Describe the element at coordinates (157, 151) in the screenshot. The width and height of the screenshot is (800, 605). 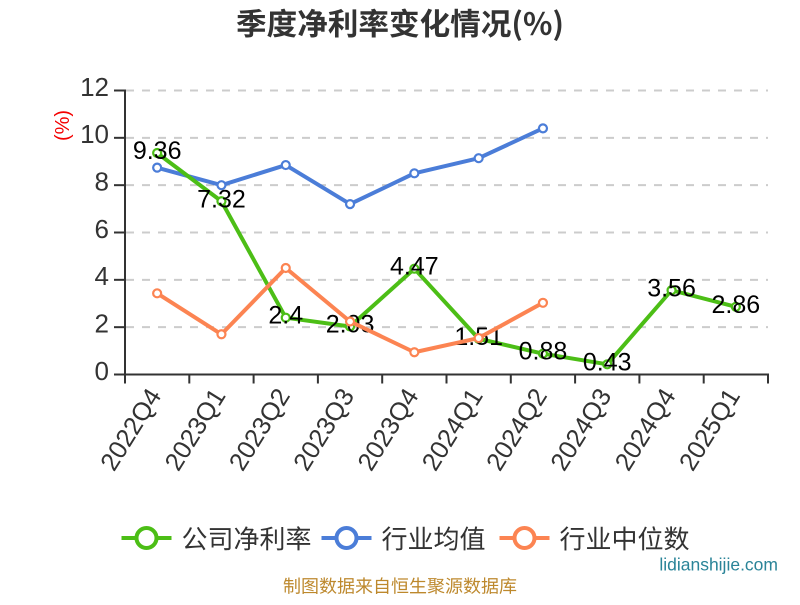
I see `svg-text: 9.36` at that location.